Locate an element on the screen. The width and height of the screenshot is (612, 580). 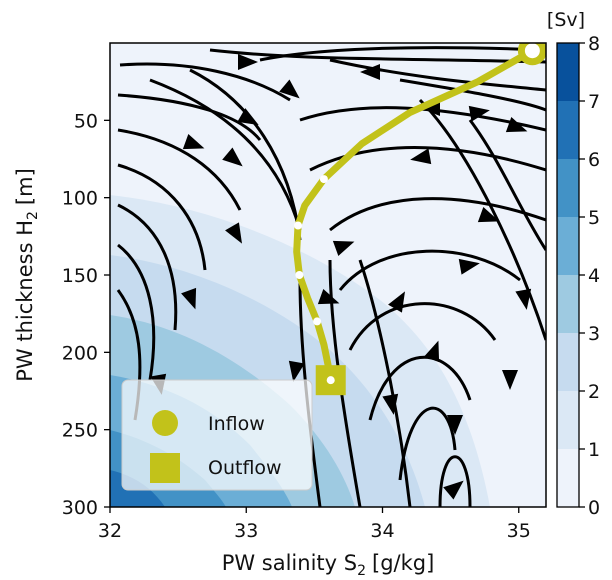
legend-outflow-marker is located at coordinates (165, 468).